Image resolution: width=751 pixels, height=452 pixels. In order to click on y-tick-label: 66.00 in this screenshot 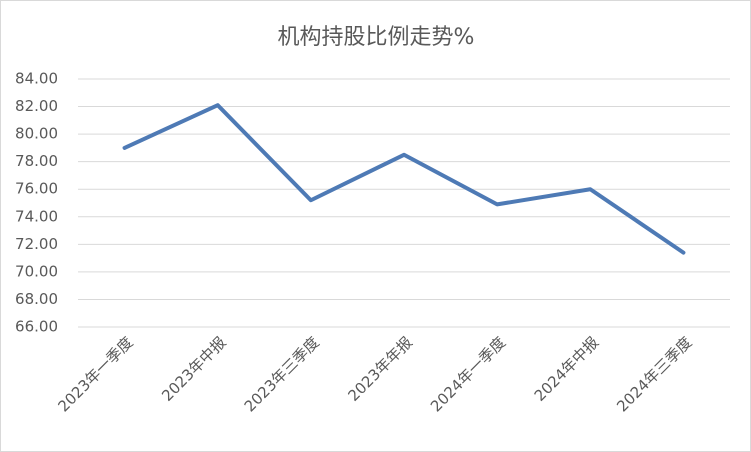, I will do `click(36, 327)`.